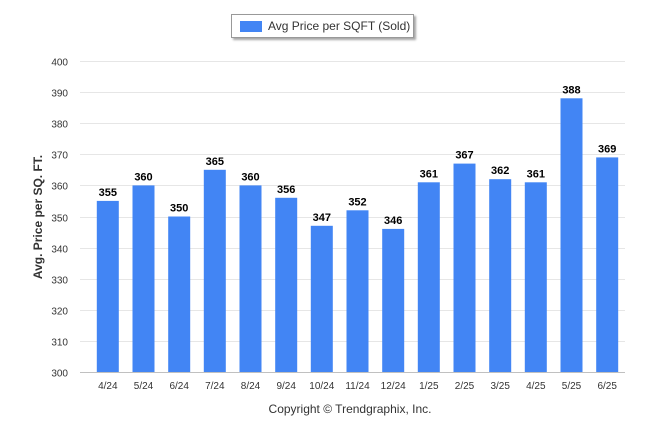 The image size is (646, 434). What do you see at coordinates (59, 374) in the screenshot?
I see `y-tick-label: 300` at bounding box center [59, 374].